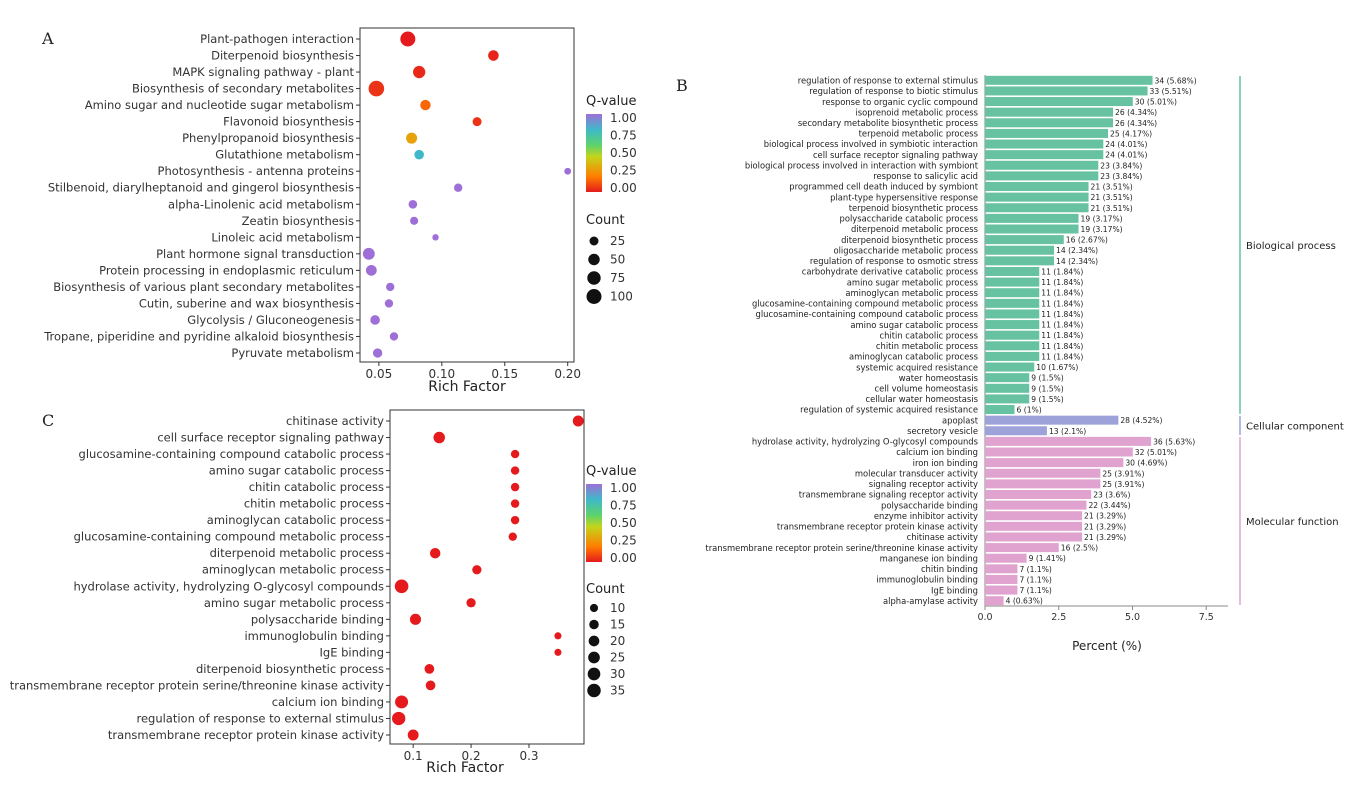  What do you see at coordinates (282, 237) in the screenshot?
I see `panel-a-category-label: Linoleic acid metabolism` at bounding box center [282, 237].